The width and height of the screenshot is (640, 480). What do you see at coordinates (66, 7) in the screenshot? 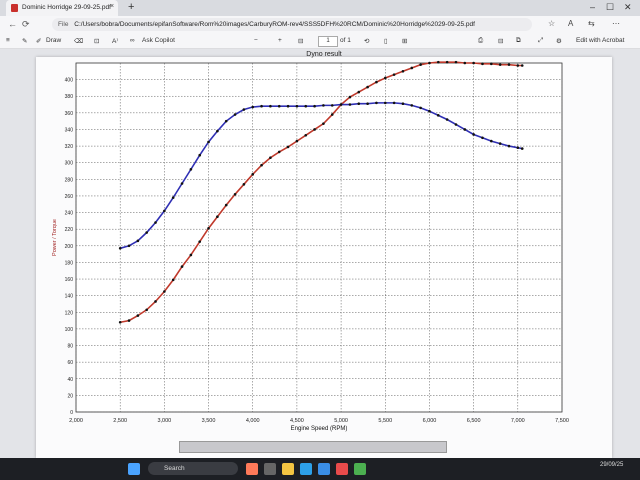
I see `tab-title: Dominic Horridge 29-09-25.pdf` at bounding box center [66, 7].